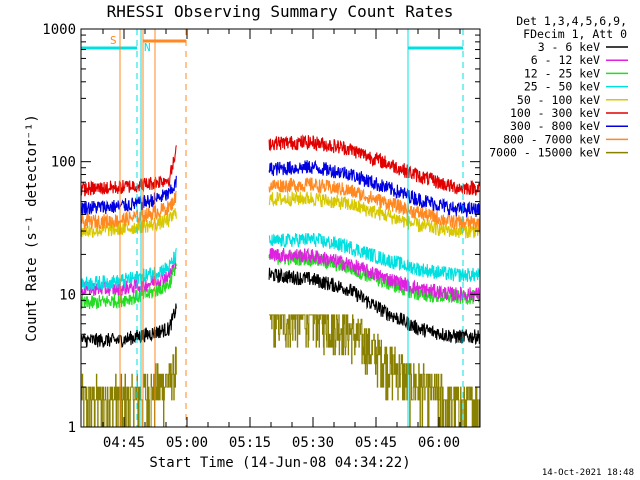 This screenshot has height=480, width=640. Describe the element at coordinates (280, 11) in the screenshot. I see `chart-title: RHESSI Observing Summary Count Rates` at that location.